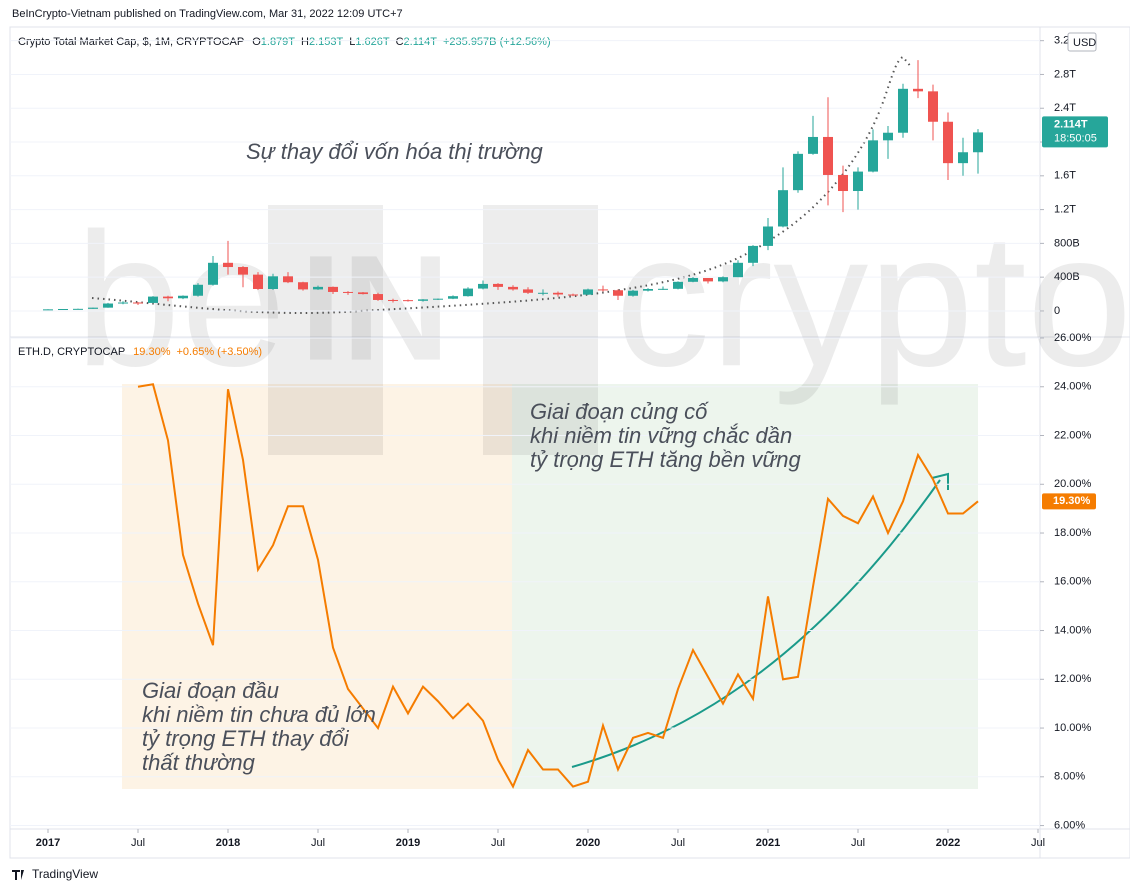 The height and width of the screenshot is (892, 1130). What do you see at coordinates (1069, 777) in the screenshot?
I see `y-tick-label: 8.00%` at bounding box center [1069, 777].